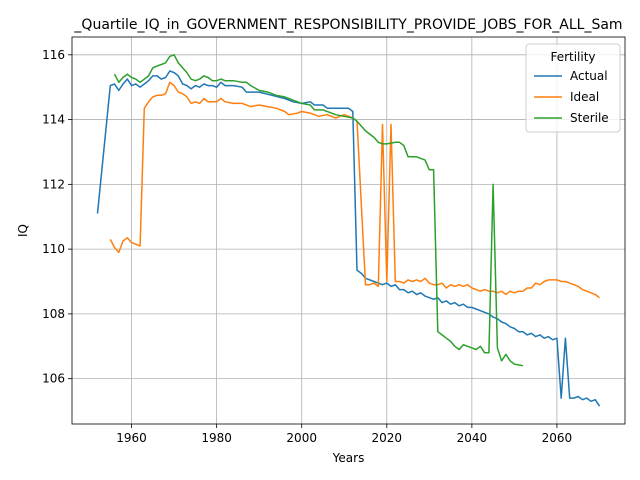  Describe the element at coordinates (472, 438) in the screenshot. I see `x-tick-label: 2040` at that location.